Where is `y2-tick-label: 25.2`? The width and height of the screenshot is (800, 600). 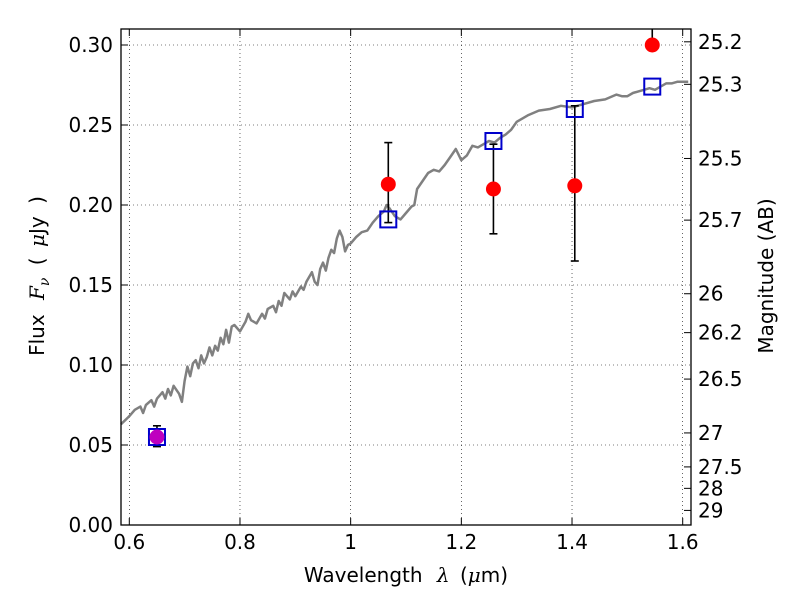
y2-tick-label: 25.2 is located at coordinates (720, 42).